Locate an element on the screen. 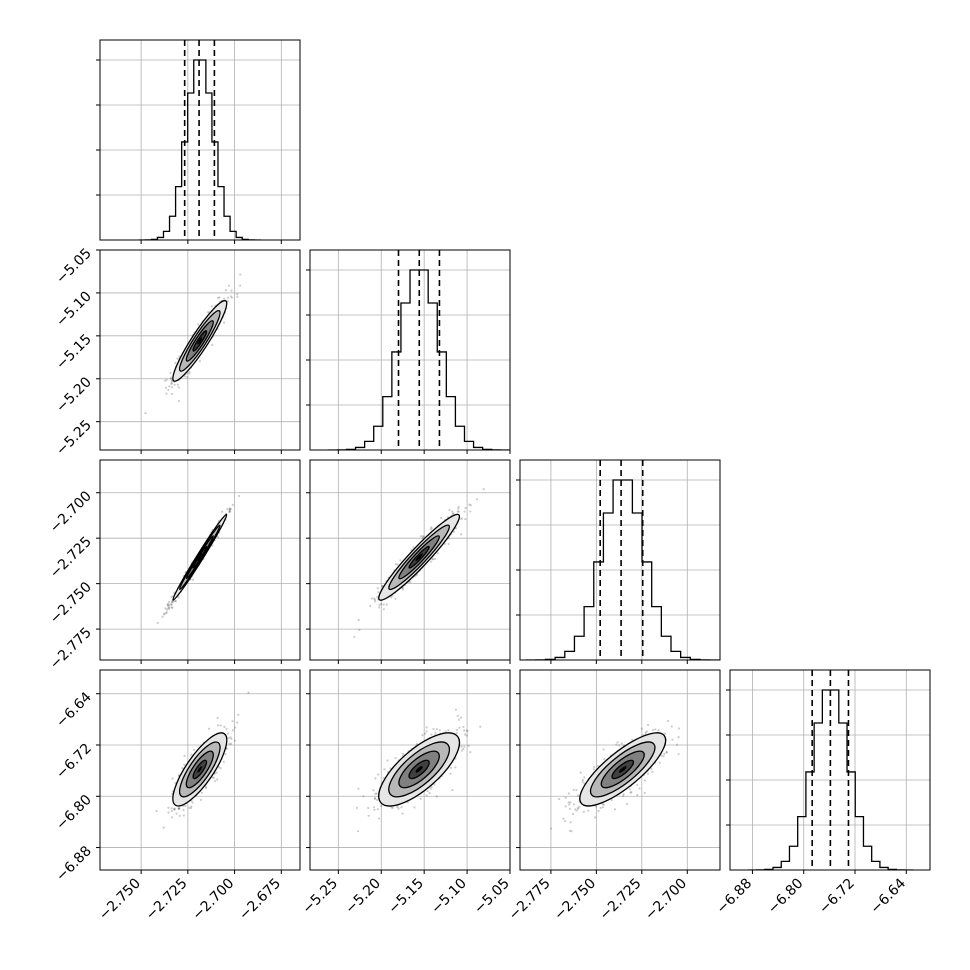 The image size is (970, 970). y-tick-label-2-1: −2.750 is located at coordinates (71, 603).